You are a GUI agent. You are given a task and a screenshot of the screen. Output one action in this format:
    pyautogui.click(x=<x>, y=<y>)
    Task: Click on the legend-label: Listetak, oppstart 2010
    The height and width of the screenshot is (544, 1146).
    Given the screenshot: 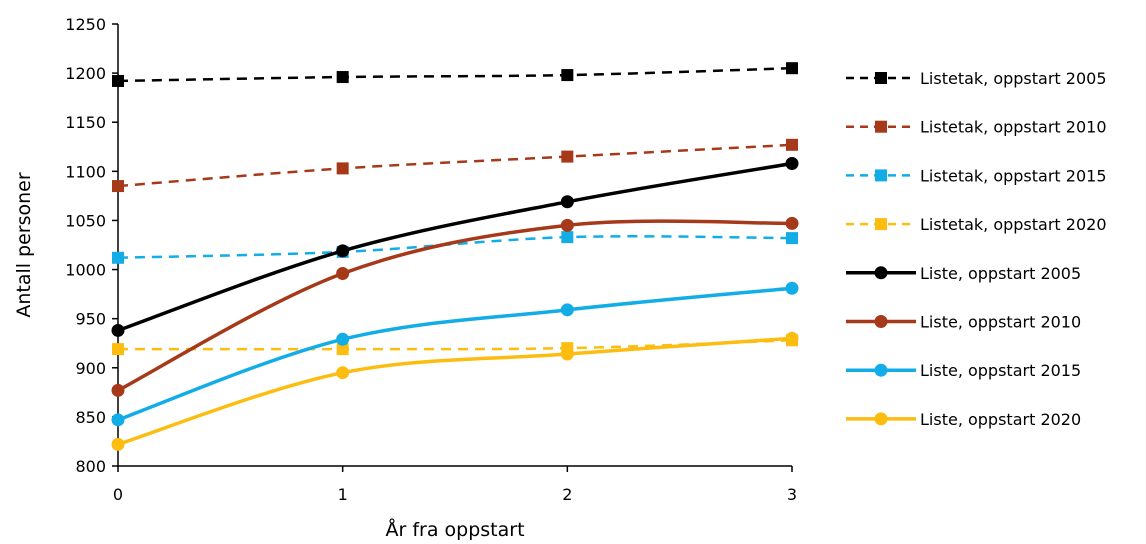 What is the action you would take?
    pyautogui.click(x=1013, y=127)
    